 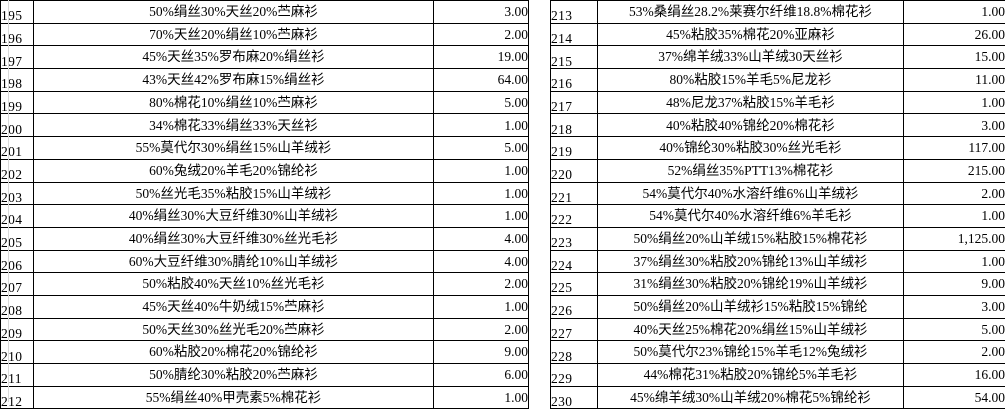 What do you see at coordinates (751, 329) in the screenshot?
I see `description-cell: 40%天丝25%棉花20%绢丝15%山羊绒衫` at bounding box center [751, 329].